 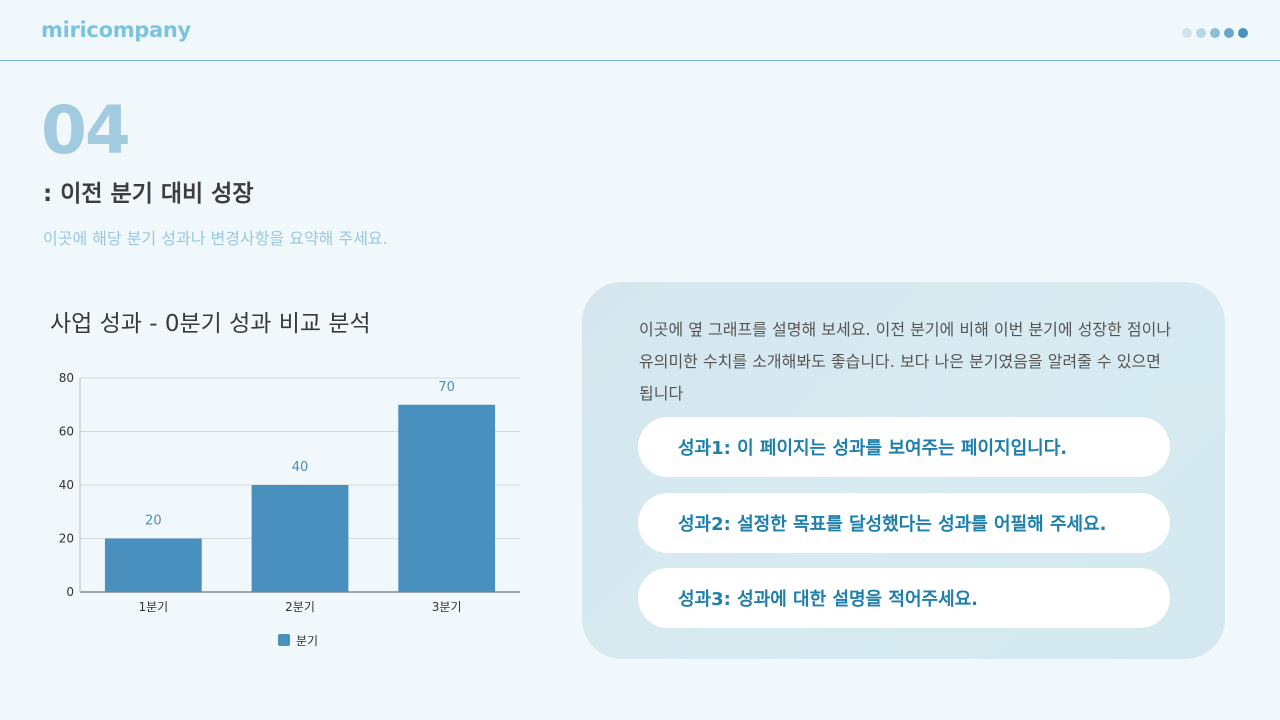 What do you see at coordinates (66, 485) in the screenshot?
I see `y-tick-label: 40` at bounding box center [66, 485].